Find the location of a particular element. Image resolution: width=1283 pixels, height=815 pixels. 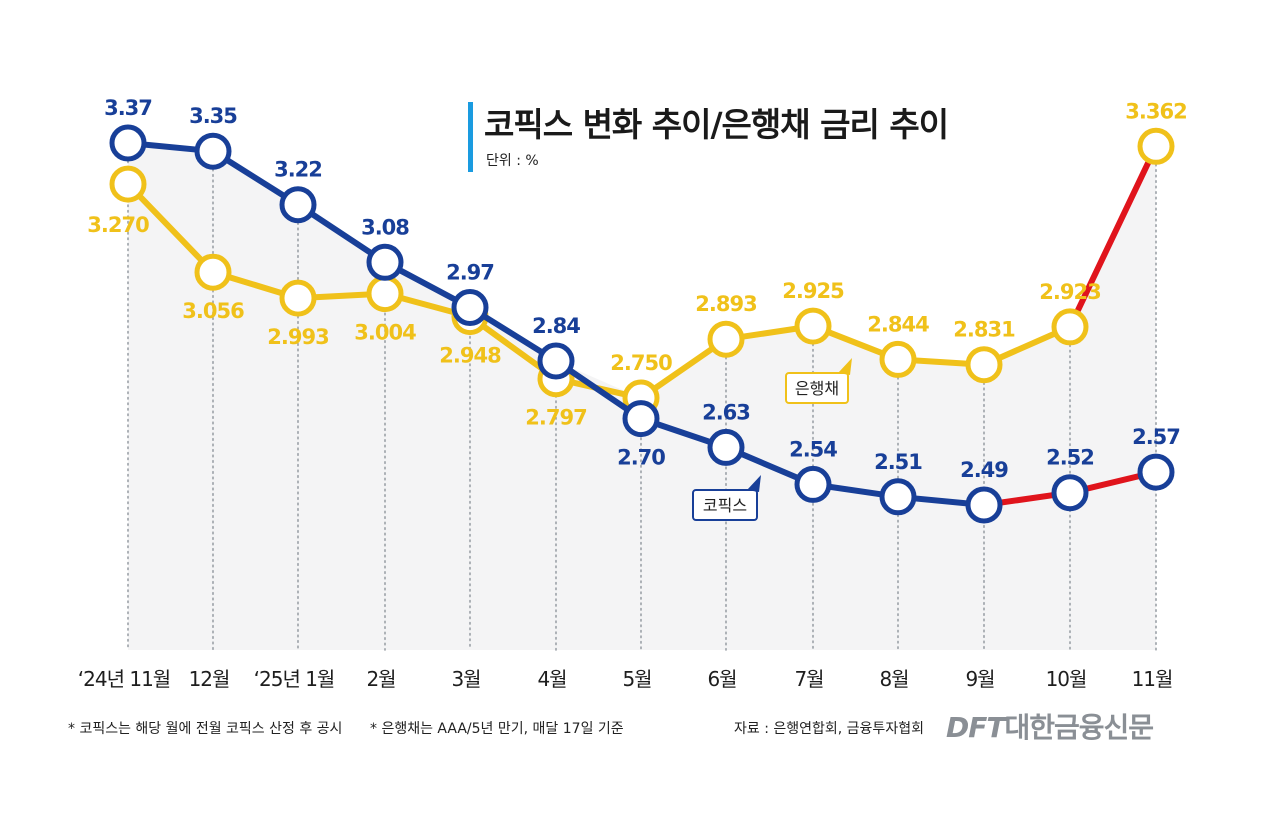

bond-data-label: 2.797 is located at coordinates (555, 418).